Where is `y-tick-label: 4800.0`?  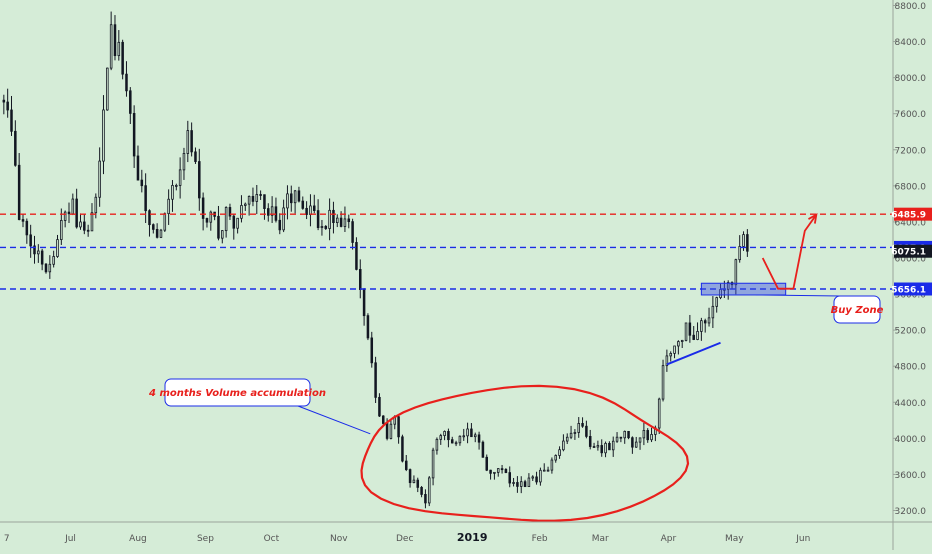
y-tick-label: 4800.0 is located at coordinates (911, 368).